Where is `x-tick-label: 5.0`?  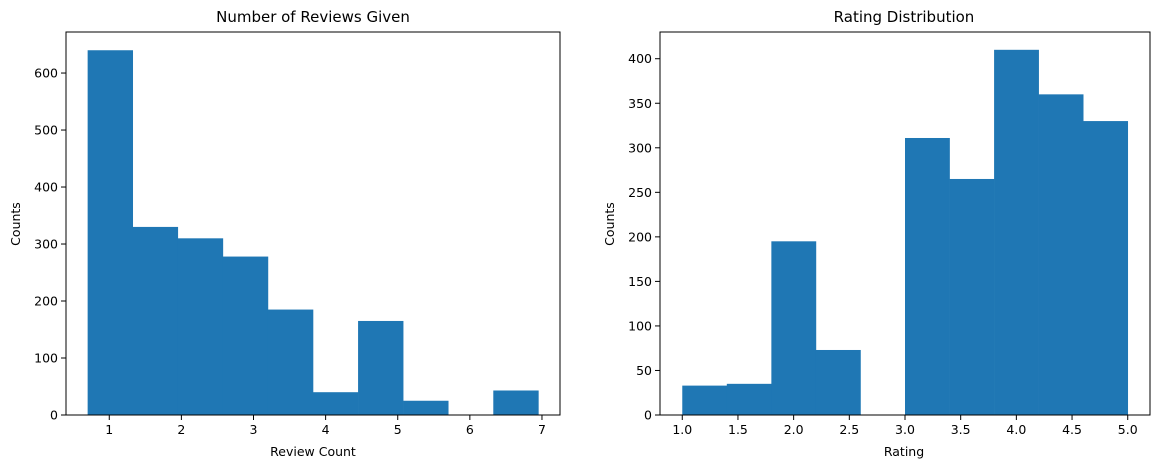
x-tick-label: 5.0 is located at coordinates (1128, 429).